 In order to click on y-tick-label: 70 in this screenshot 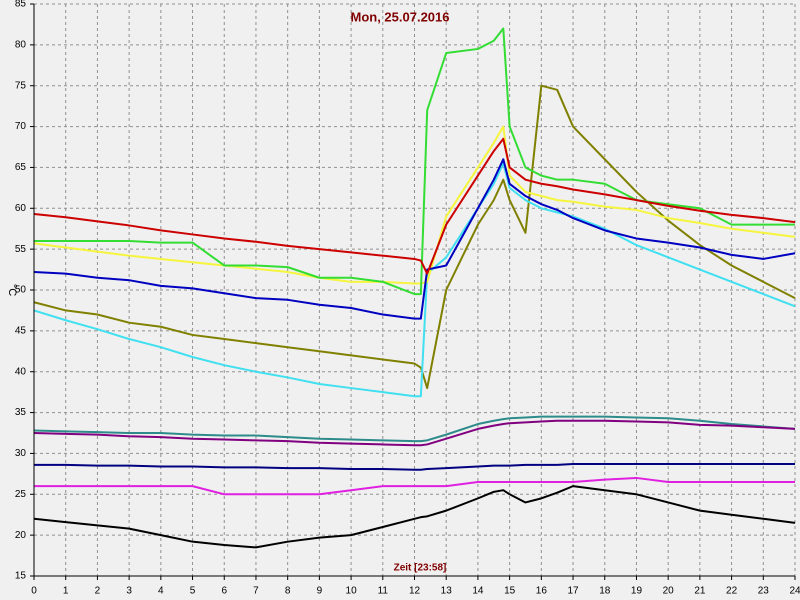, I will do `click(21, 126)`.